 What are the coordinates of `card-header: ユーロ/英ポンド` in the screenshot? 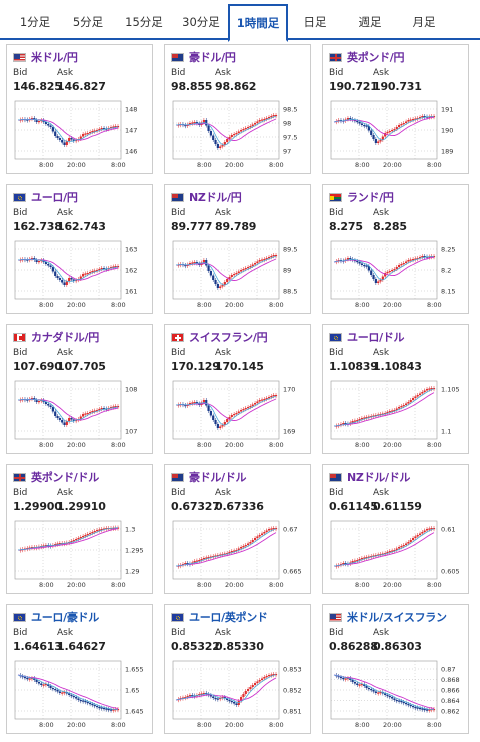 It's located at (219, 617).